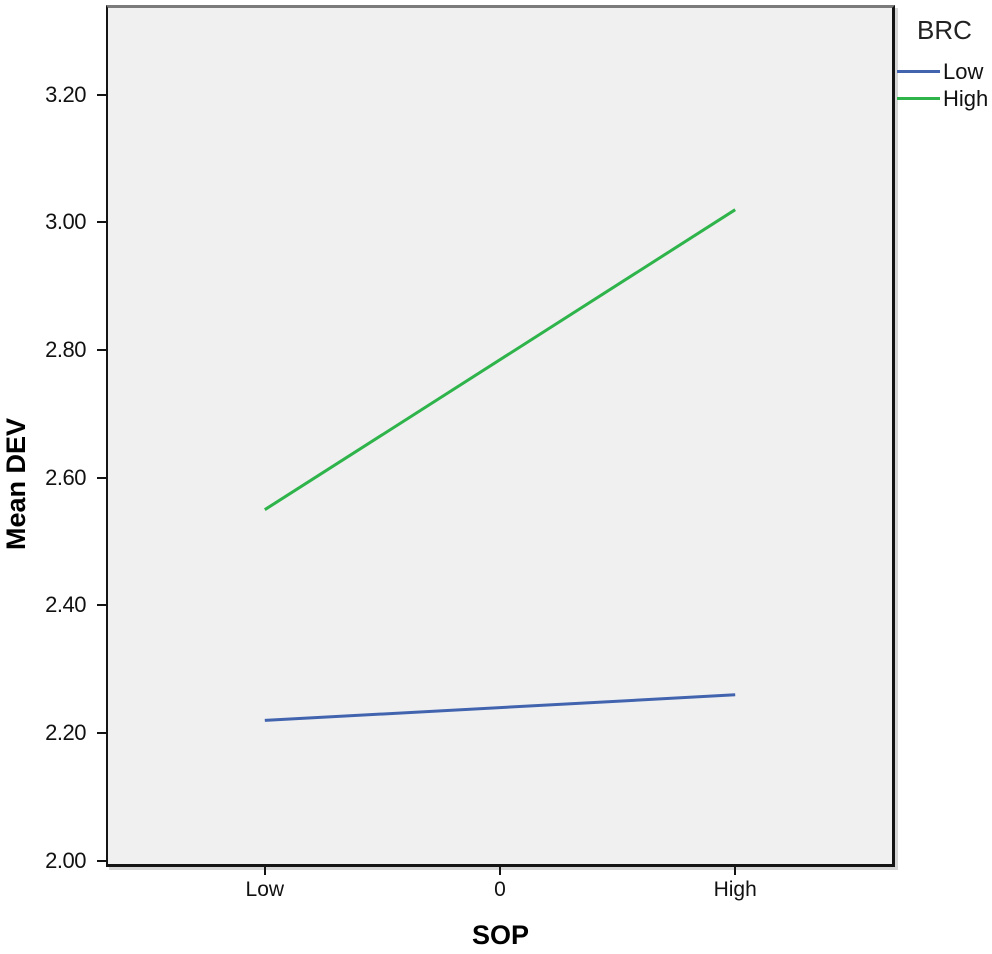 The width and height of the screenshot is (992, 954). I want to click on y-tick-label: 3.00, so click(65, 222).